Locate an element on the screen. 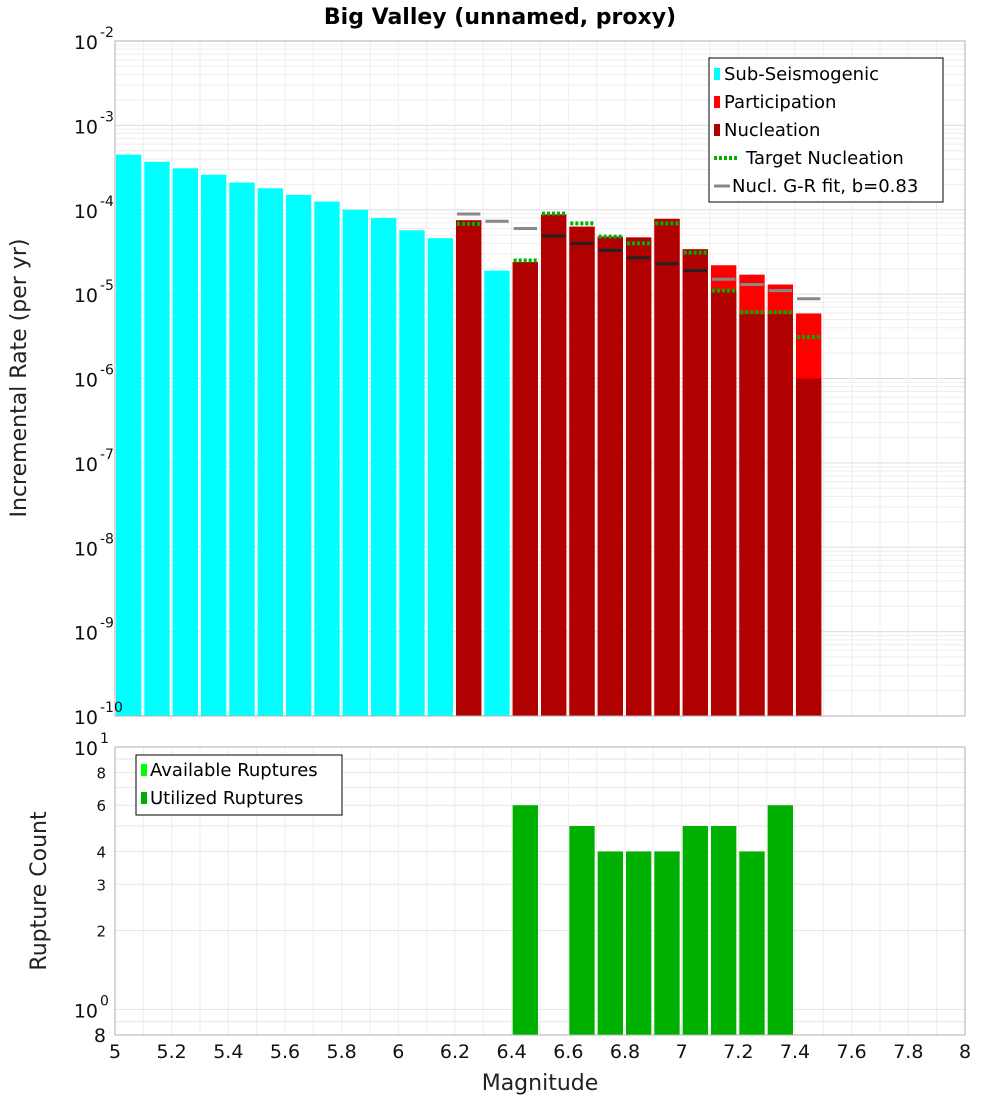 The image size is (1000, 1100). top-target-and-fit-marks is located at coordinates (639, 275).